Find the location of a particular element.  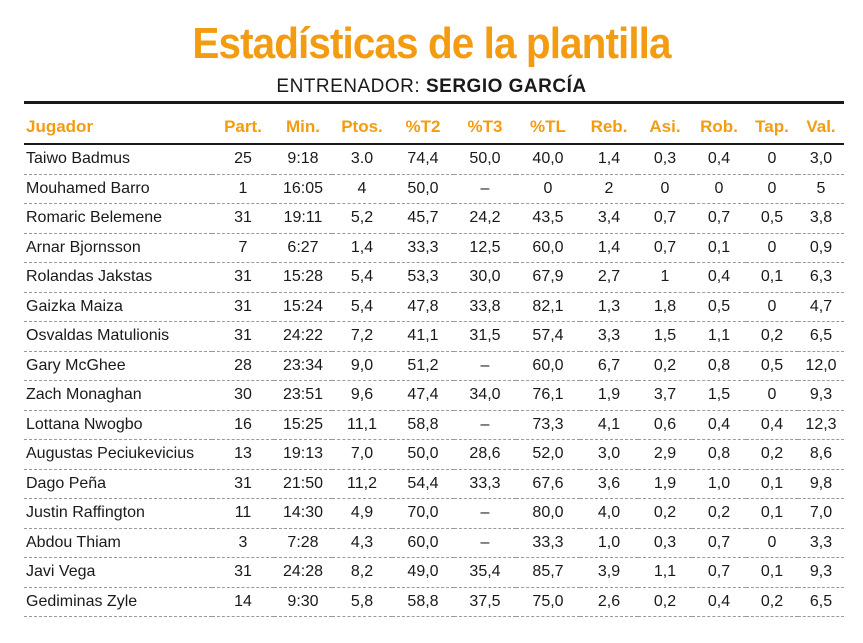

stat-cell: 23:34 is located at coordinates (303, 366).